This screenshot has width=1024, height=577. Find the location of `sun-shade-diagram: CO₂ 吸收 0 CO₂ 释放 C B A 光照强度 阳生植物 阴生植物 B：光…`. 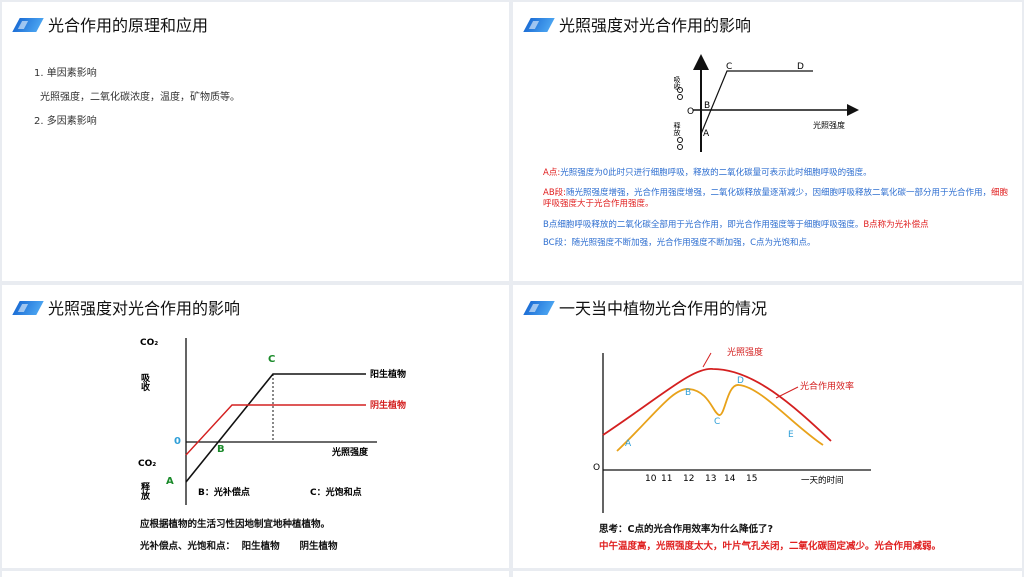

sun-shade-diagram: CO₂ 吸收 0 CO₂ 释放 C B A 光照强度 阳生植物 阴生植物 B：光… is located at coordinates (272, 421).